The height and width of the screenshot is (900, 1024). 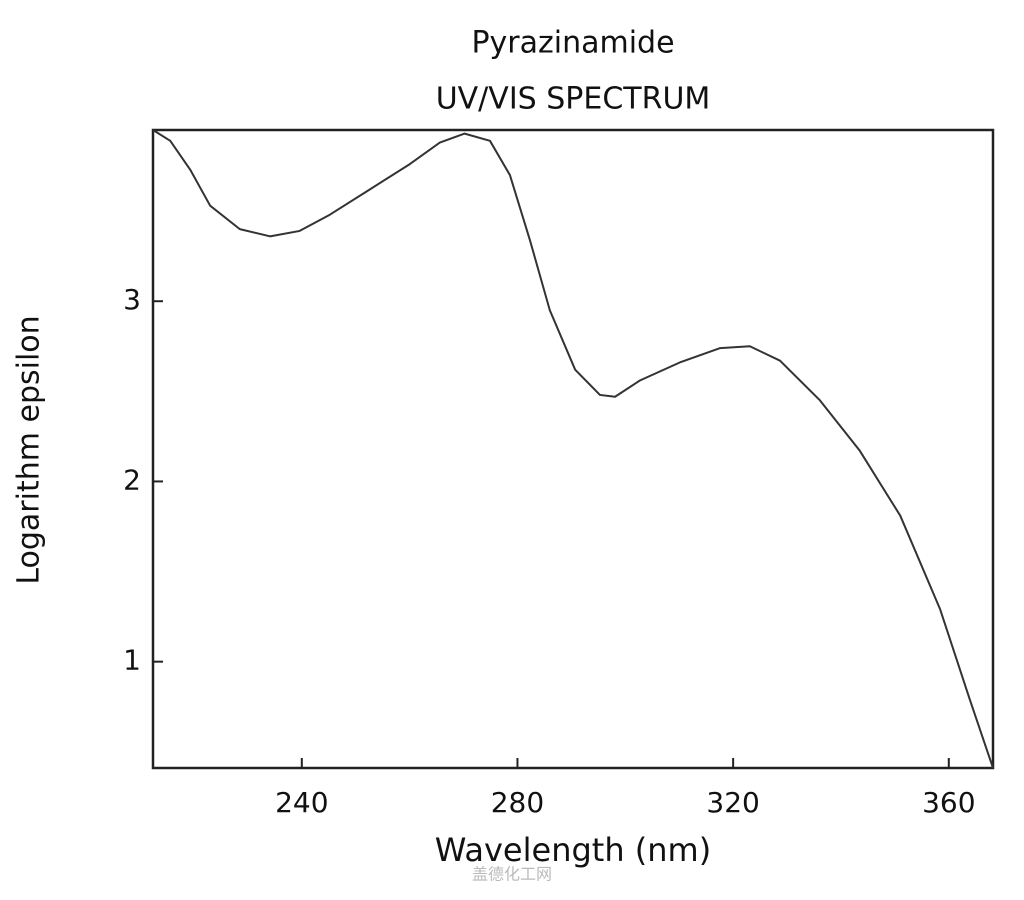 I want to click on watermark: 盖德化工网, so click(x=512, y=874).